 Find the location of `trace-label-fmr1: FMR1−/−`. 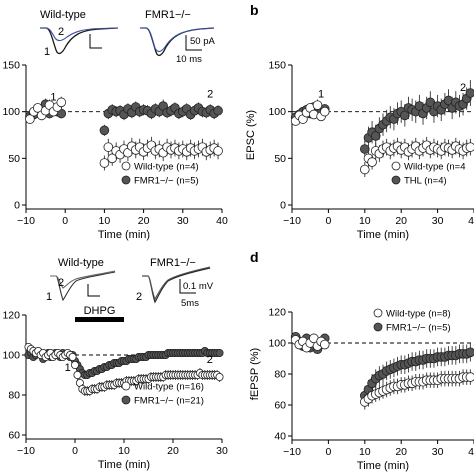

trace-label-fmr1: FMR1−/− is located at coordinates (168, 15).